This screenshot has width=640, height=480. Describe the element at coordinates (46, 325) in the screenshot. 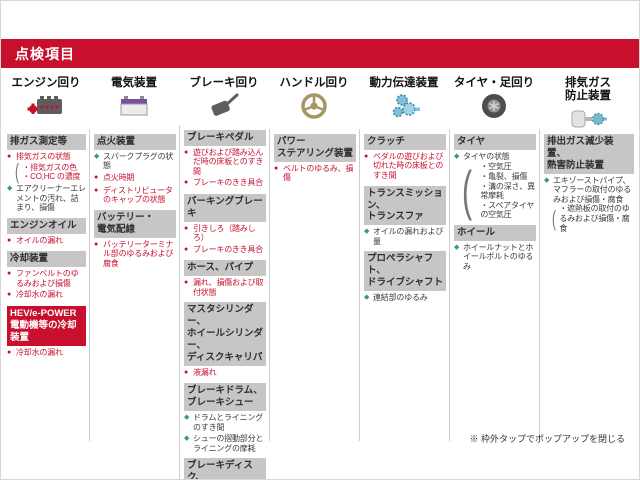

I see `section-header: HEV/e-POWER 電動機等の冷却装置` at that location.